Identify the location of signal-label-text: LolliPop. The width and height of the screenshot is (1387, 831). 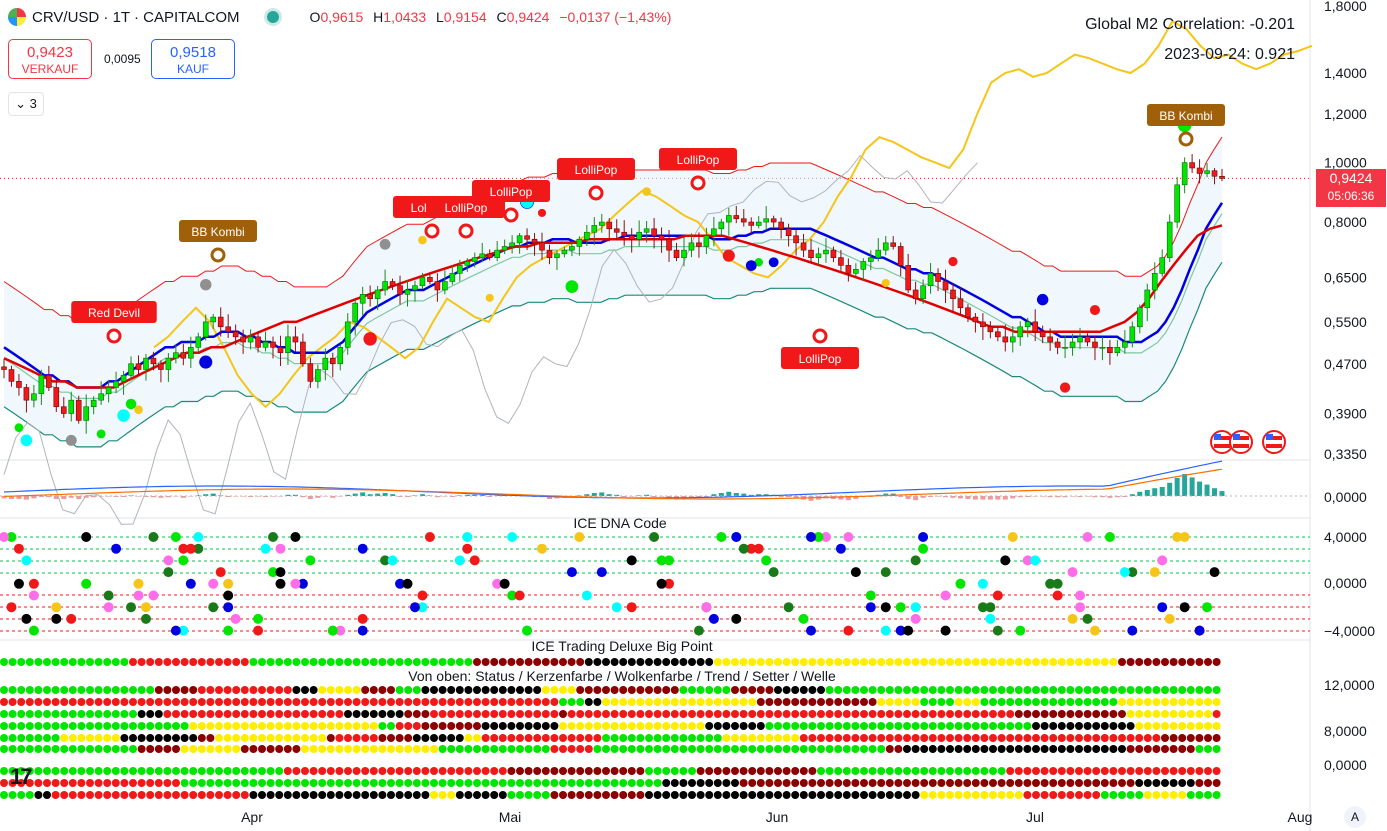
(698, 160).